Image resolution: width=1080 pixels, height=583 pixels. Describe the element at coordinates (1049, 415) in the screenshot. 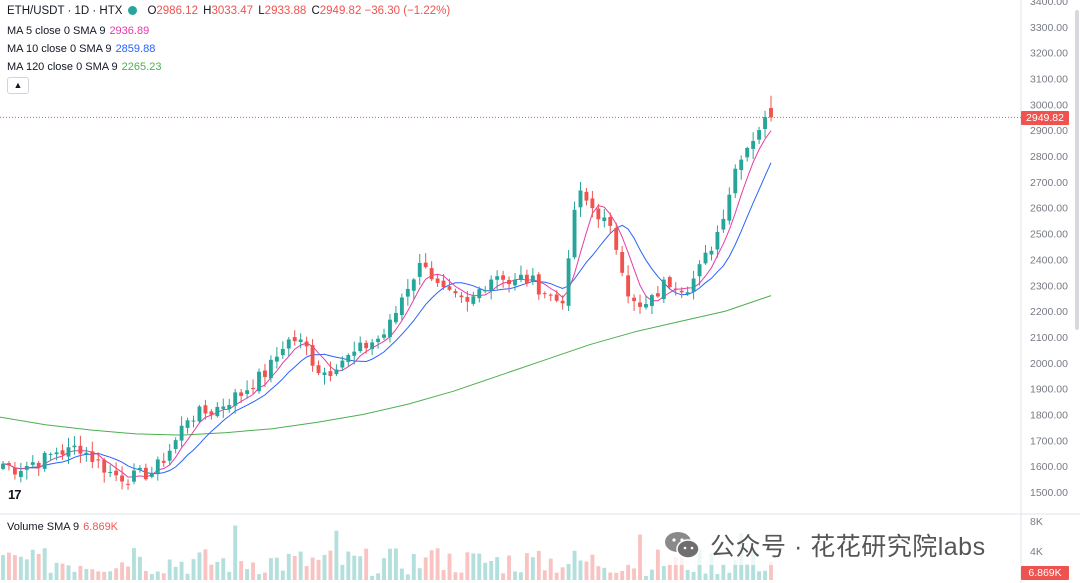

I see `price-tick-label: 1800.00` at that location.